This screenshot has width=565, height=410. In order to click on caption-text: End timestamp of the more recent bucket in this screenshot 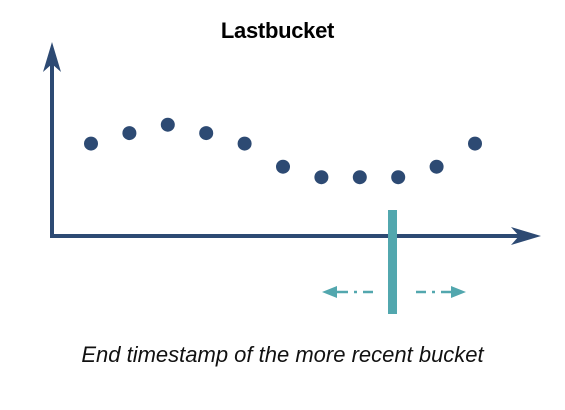, I will do `click(282, 355)`.